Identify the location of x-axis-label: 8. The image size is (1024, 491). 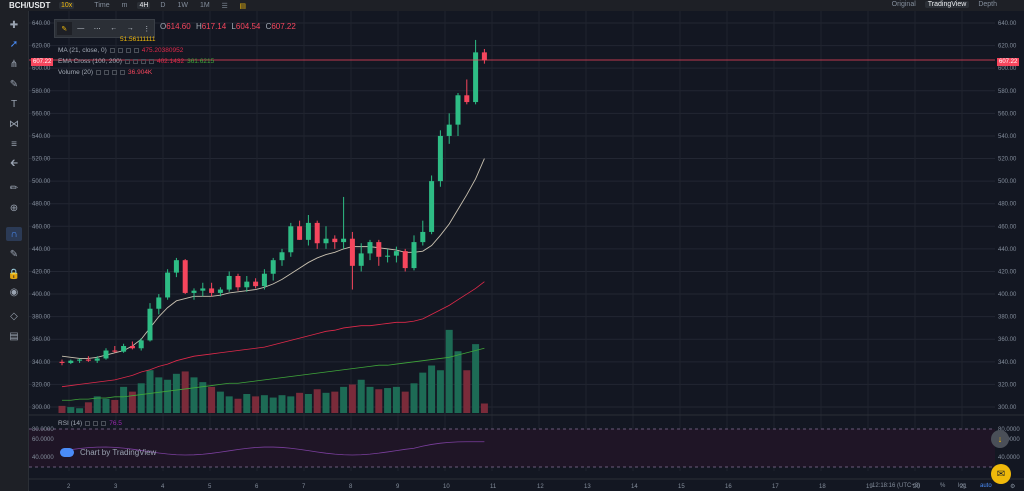
(351, 487).